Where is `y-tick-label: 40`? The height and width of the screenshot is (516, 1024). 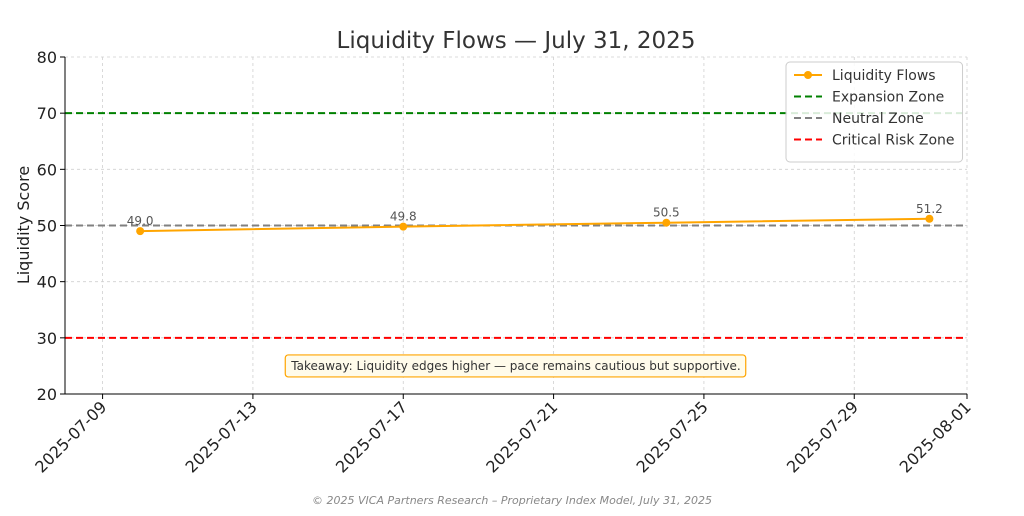
y-tick-label: 40 is located at coordinates (47, 282).